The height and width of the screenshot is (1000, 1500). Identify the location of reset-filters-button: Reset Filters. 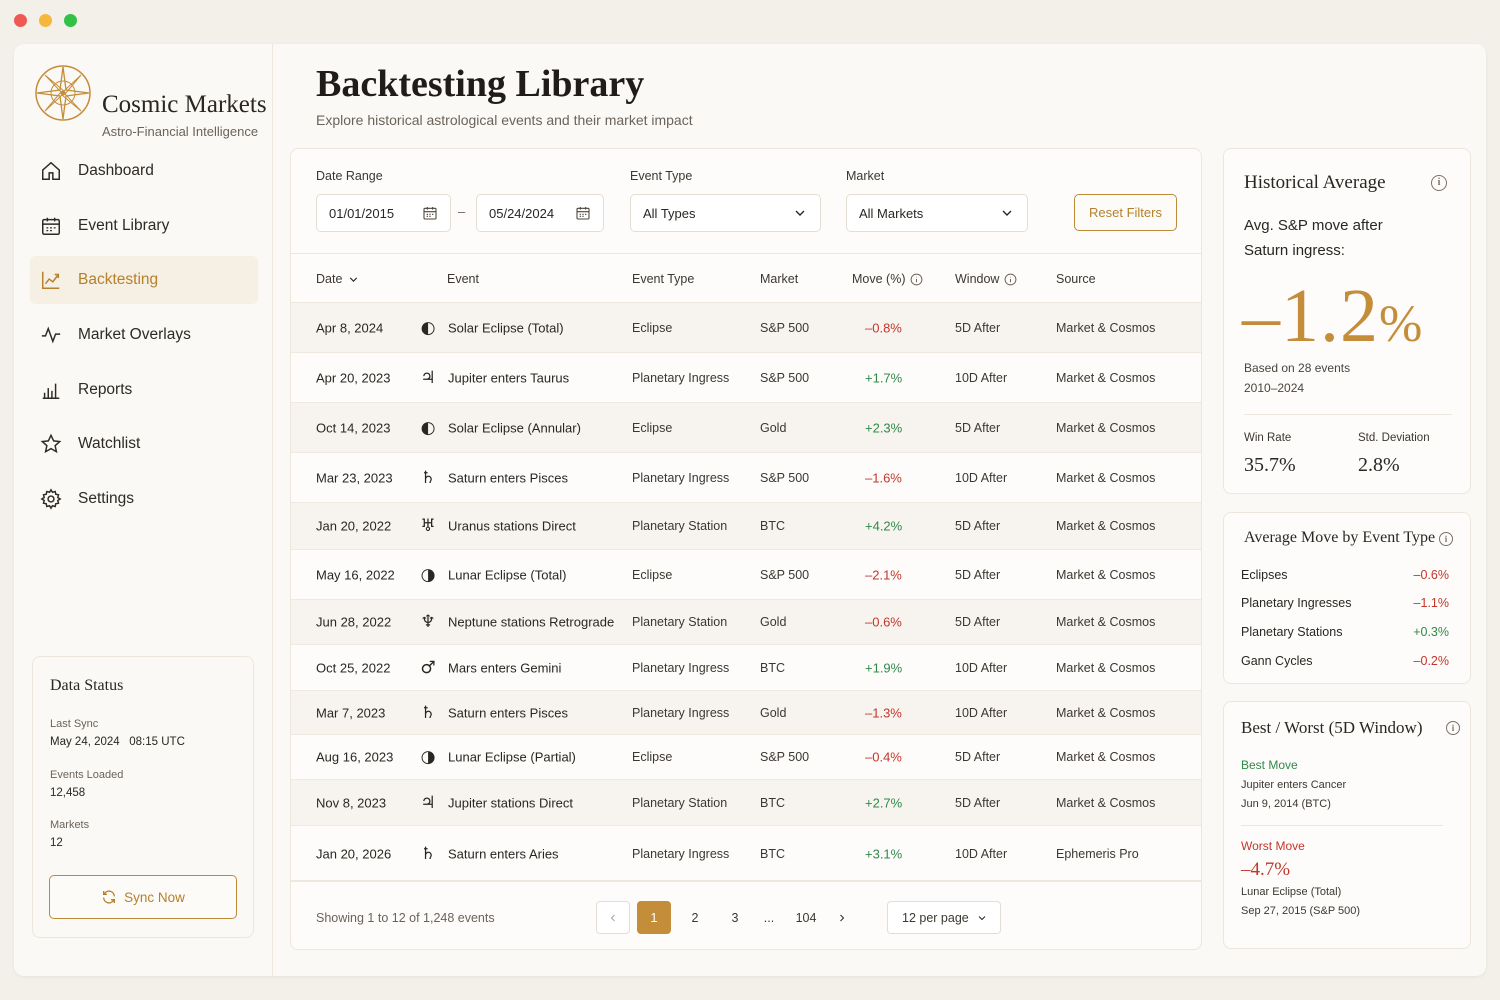
(1125, 212).